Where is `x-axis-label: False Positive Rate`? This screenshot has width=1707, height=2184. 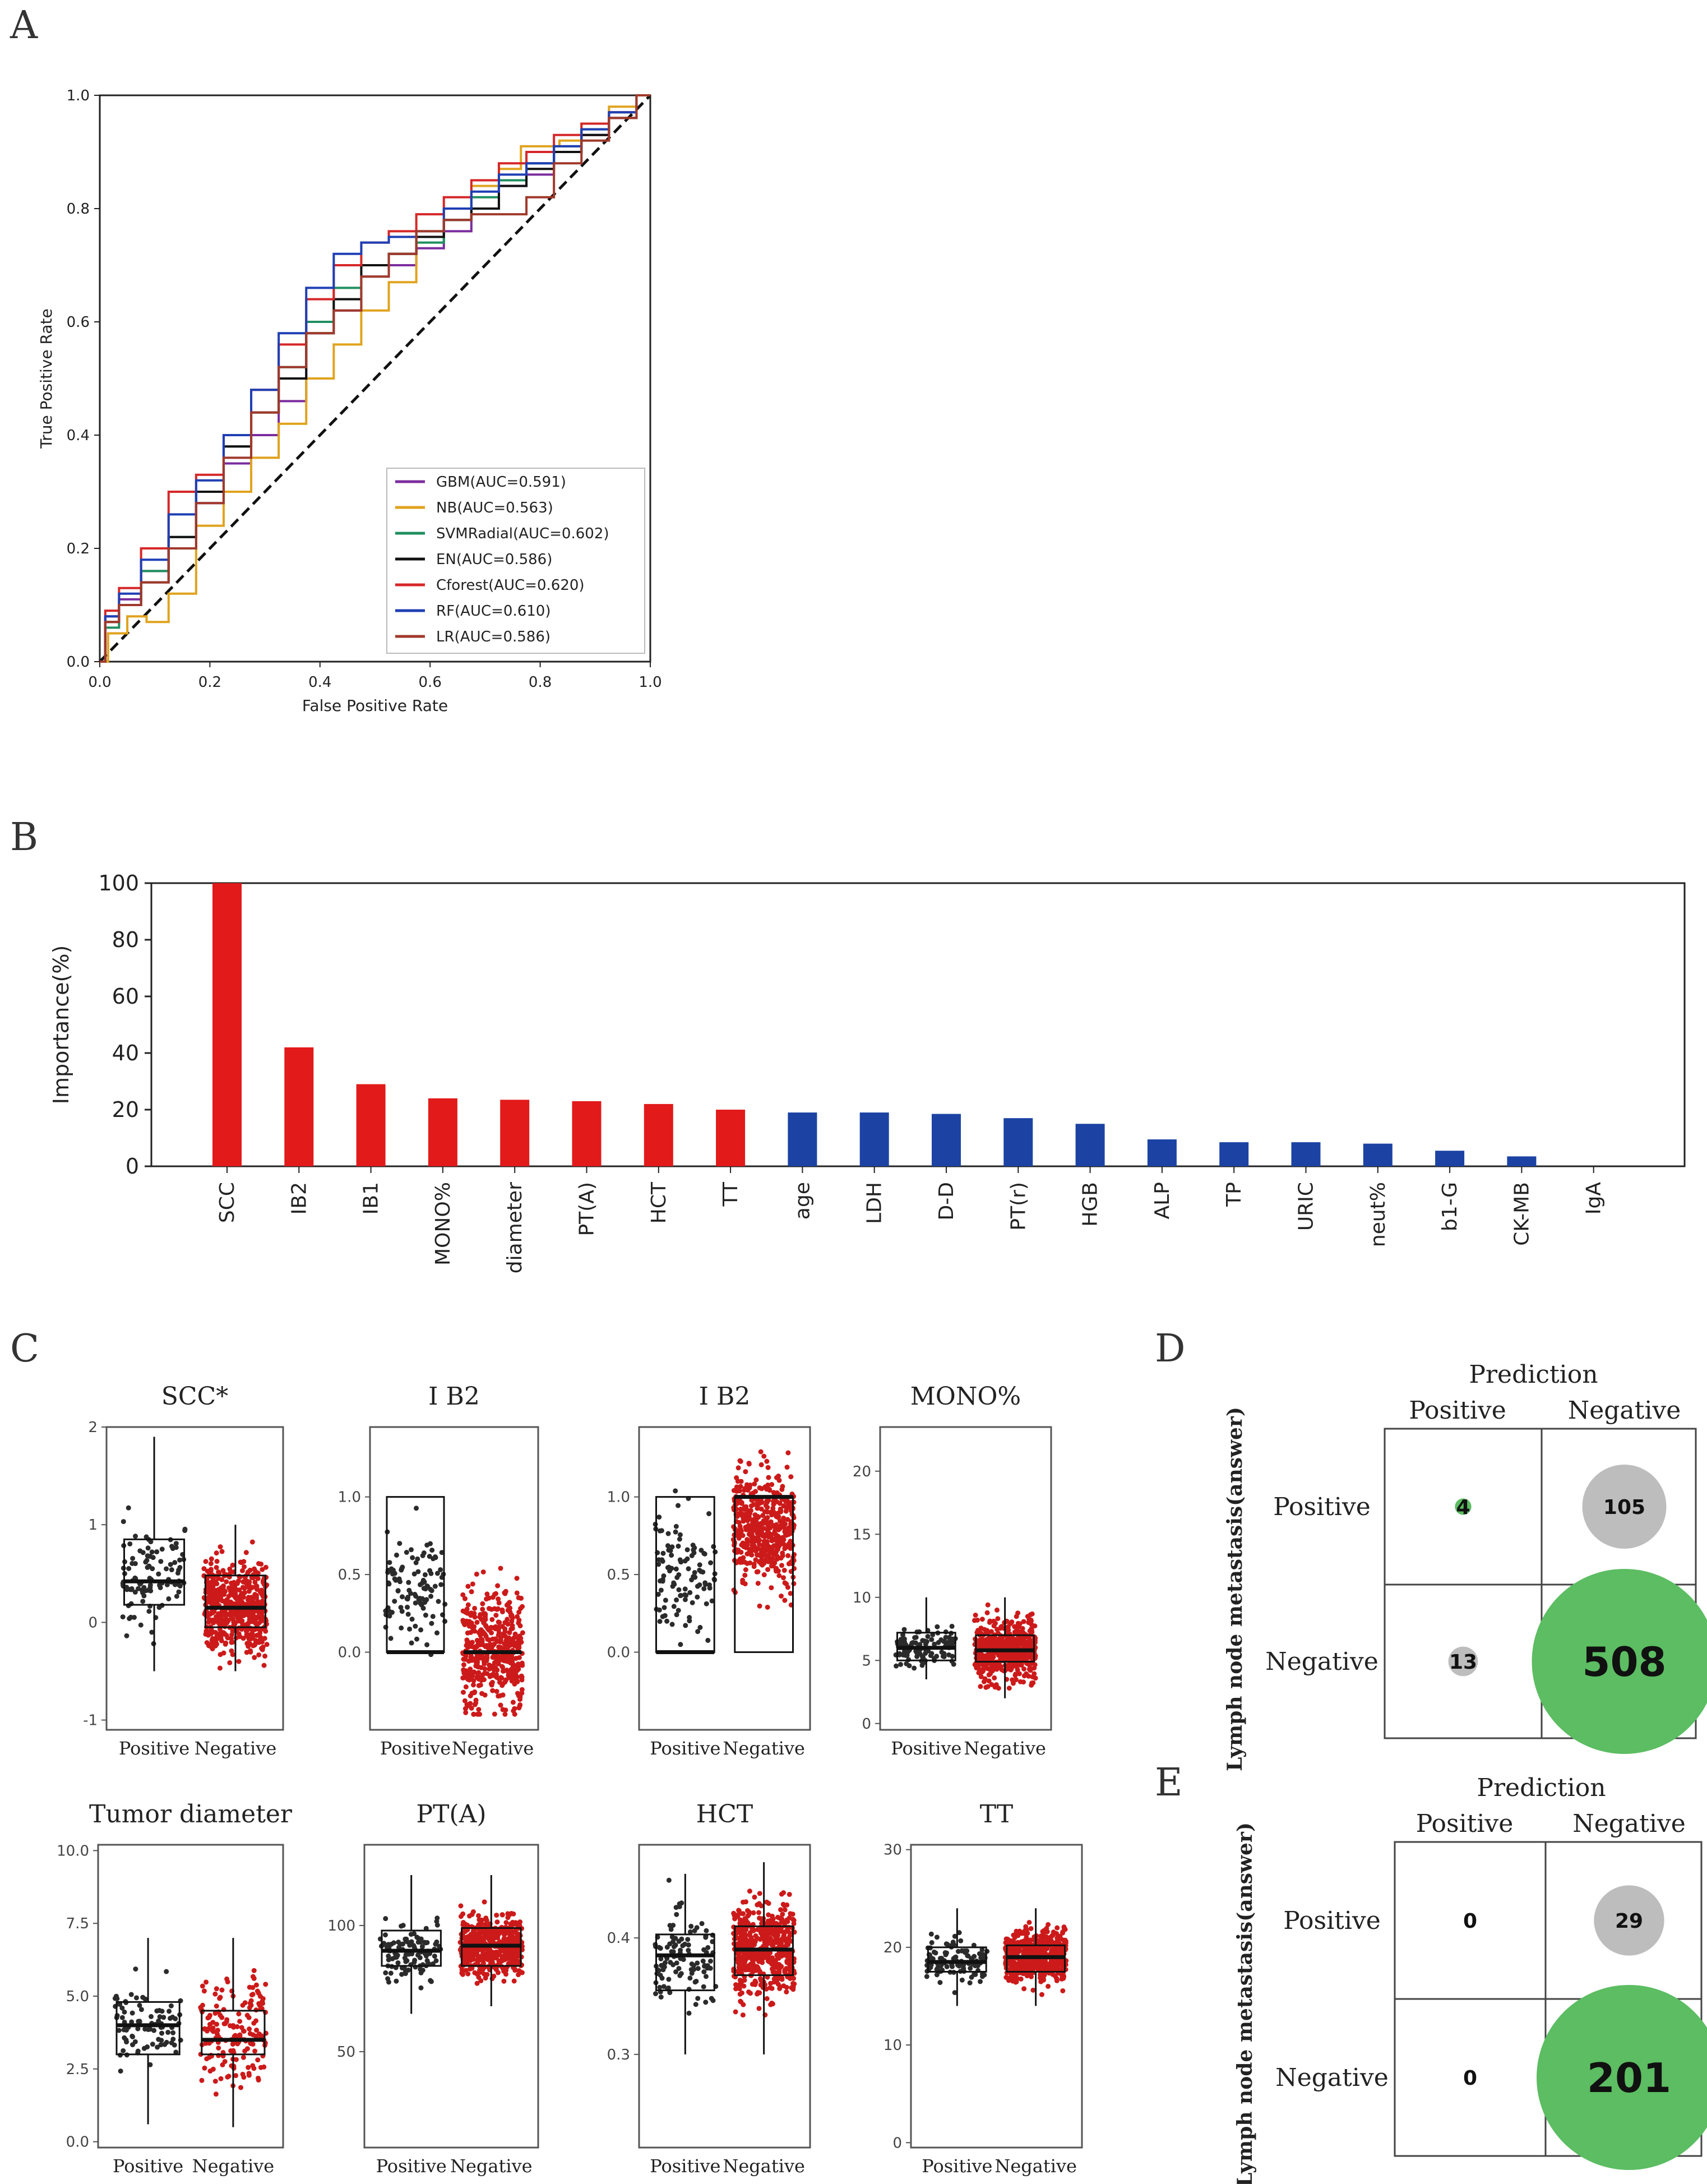 x-axis-label: False Positive Rate is located at coordinates (375, 706).